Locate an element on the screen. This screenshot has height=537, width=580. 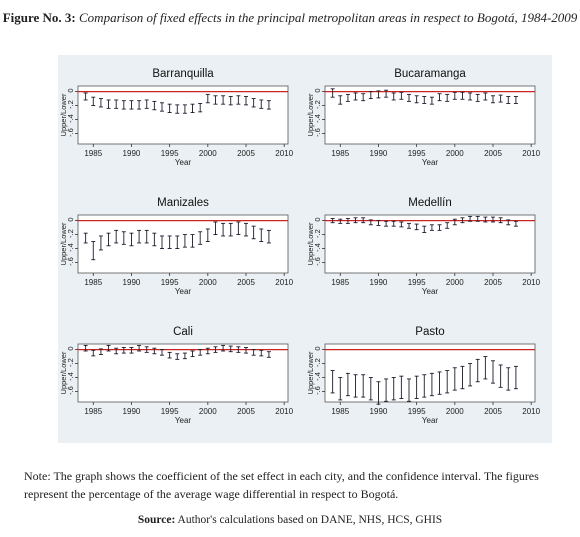
chart-title: Bucaramanga is located at coordinates (430, 74).